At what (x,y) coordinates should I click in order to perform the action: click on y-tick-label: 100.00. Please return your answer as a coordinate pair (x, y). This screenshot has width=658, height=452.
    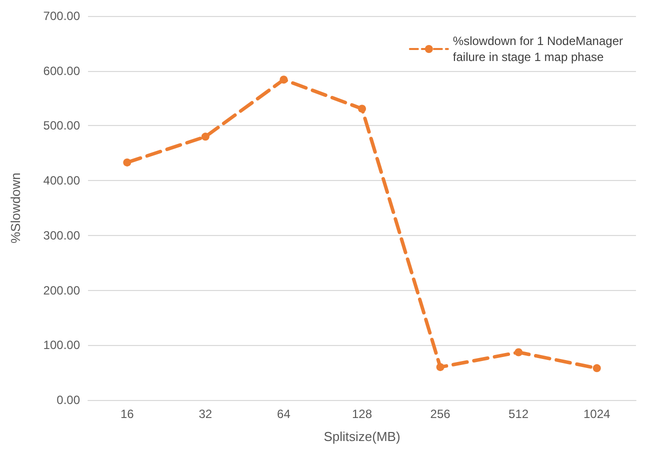
    Looking at the image, I should click on (61, 345).